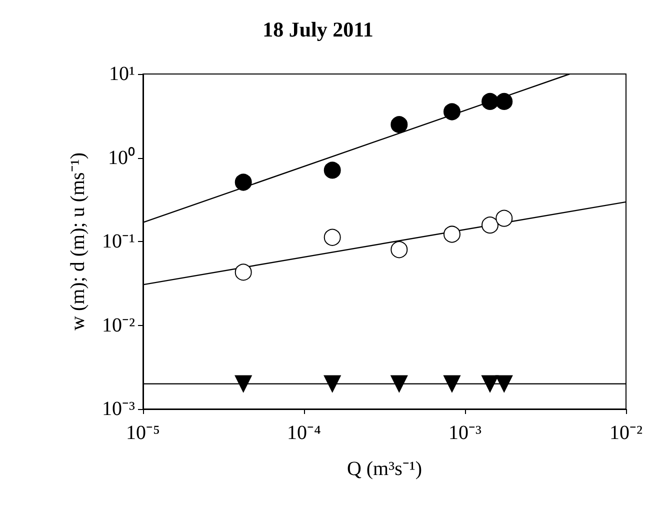 The width and height of the screenshot is (656, 521). What do you see at coordinates (118, 325) in the screenshot?
I see `y-tick-label: 10⁻²` at bounding box center [118, 325].